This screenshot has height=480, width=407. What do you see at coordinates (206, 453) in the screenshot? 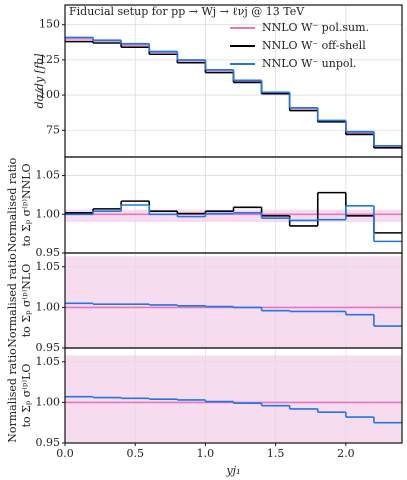
I see `x-tick-label: 1.0` at bounding box center [206, 453].